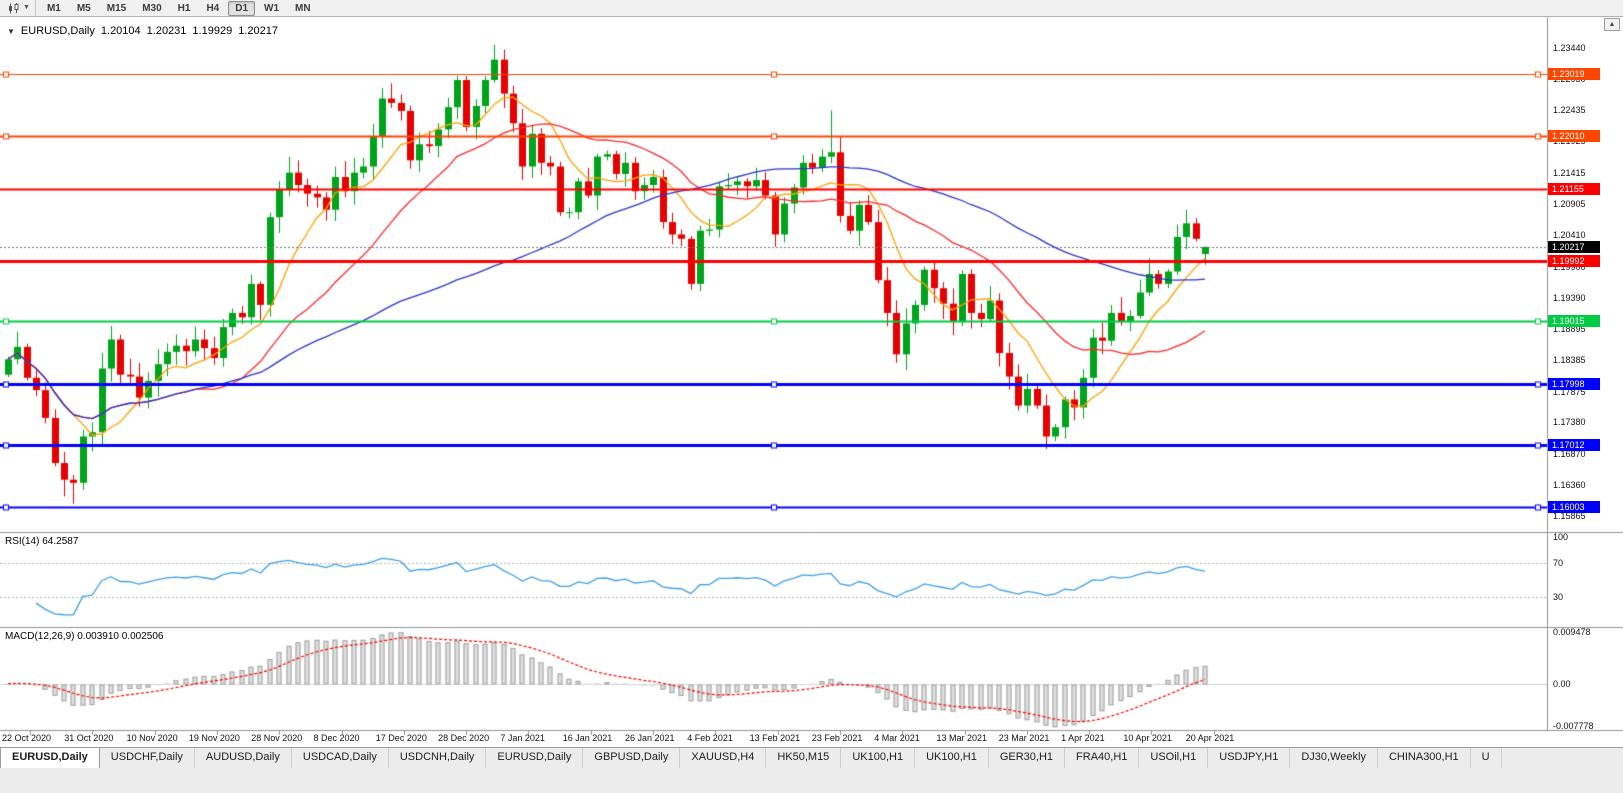  Describe the element at coordinates (1569, 453) in the screenshot. I see `price-axis-label: 1.16870` at that location.